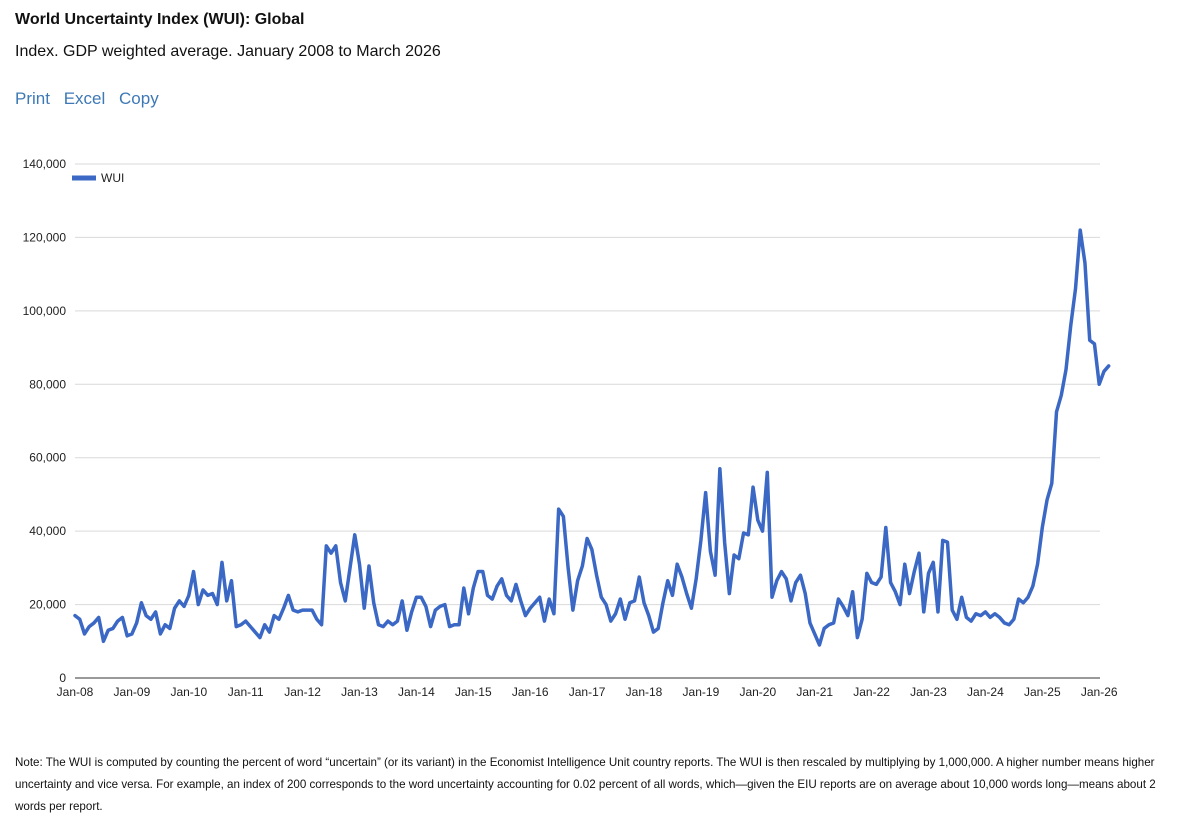 The height and width of the screenshot is (827, 1200). I want to click on x-tick-label: Jan-09, so click(132, 692).